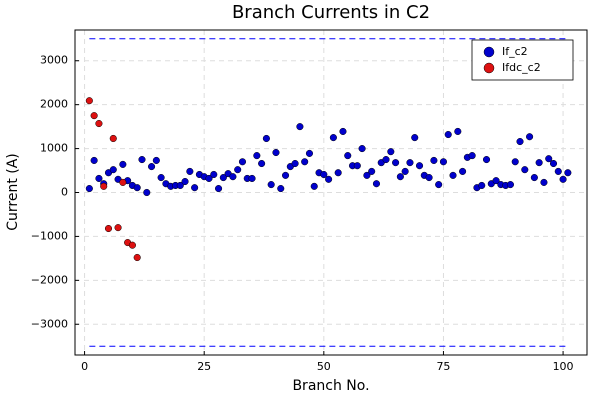 The height and width of the screenshot is (400, 600). What do you see at coordinates (443, 366) in the screenshot?
I see `x-tick-label: 75` at bounding box center [443, 366].